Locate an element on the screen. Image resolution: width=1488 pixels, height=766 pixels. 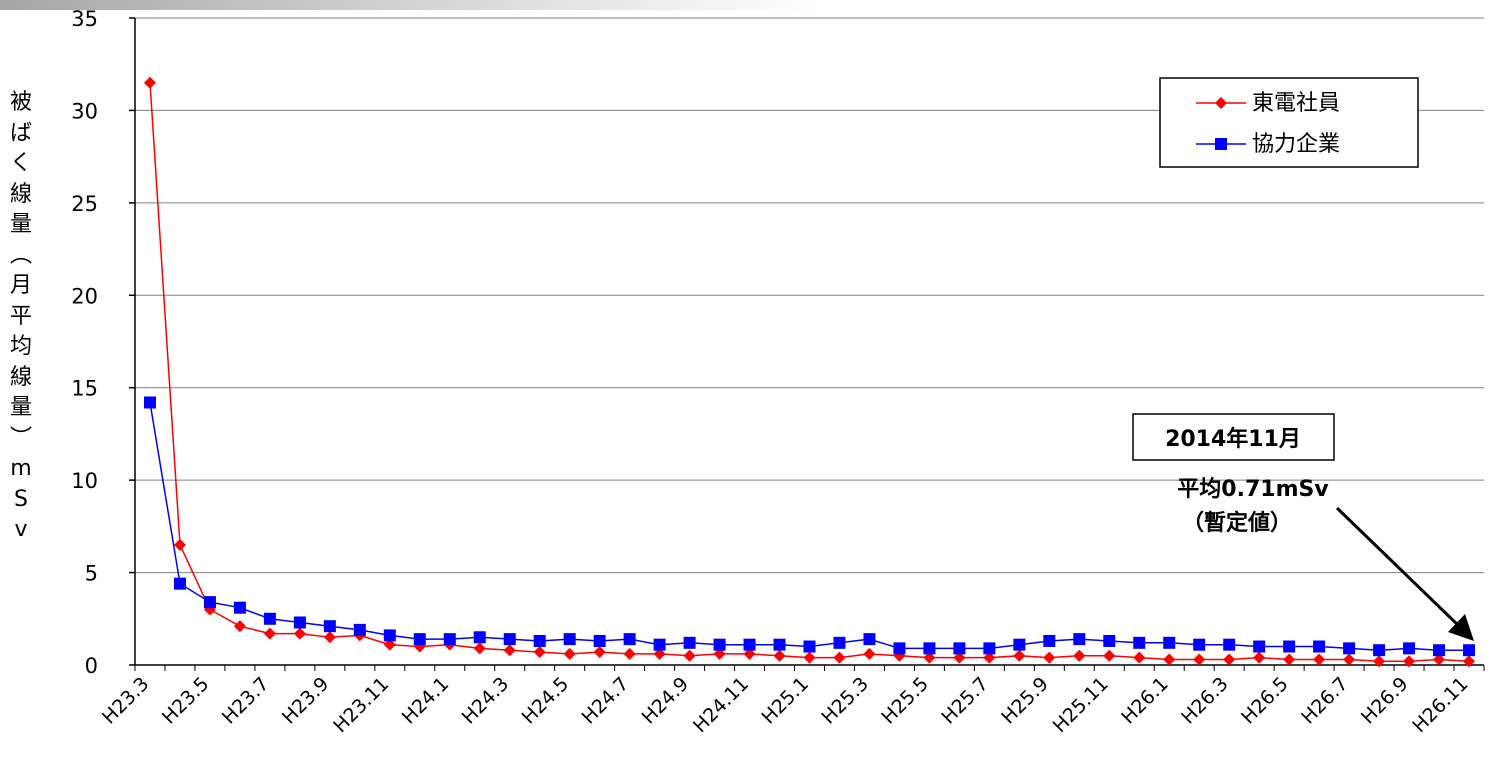
x-tick-label: H23.3 is located at coordinates (126, 701).